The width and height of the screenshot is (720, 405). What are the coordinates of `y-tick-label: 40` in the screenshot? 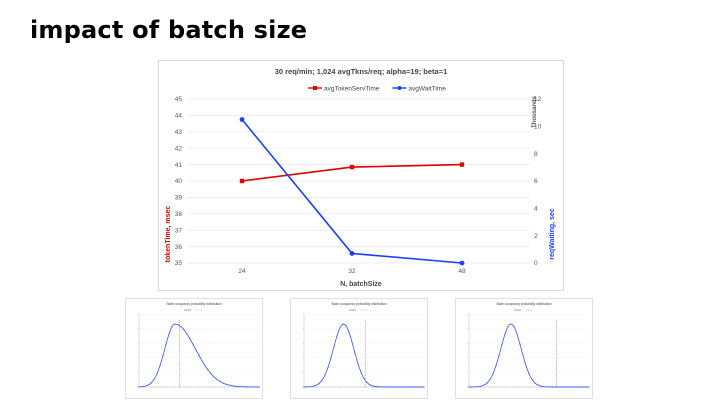 It's located at (179, 181).